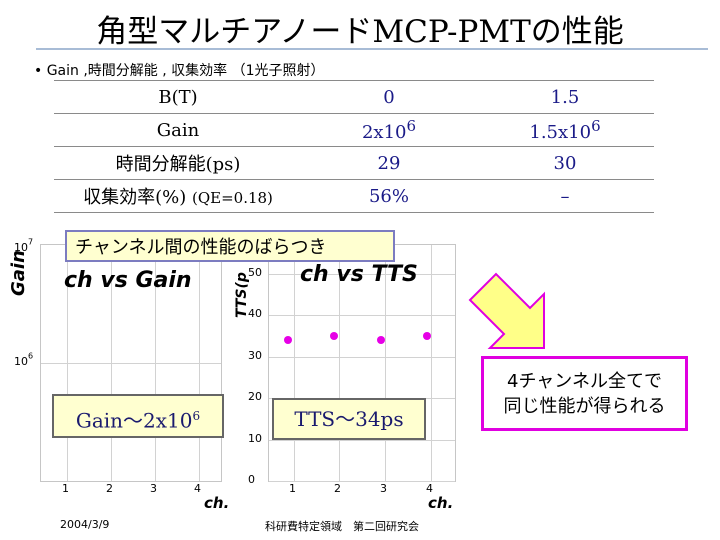  Describe the element at coordinates (389, 196) in the screenshot. I see `value-b0: 56%` at that location.